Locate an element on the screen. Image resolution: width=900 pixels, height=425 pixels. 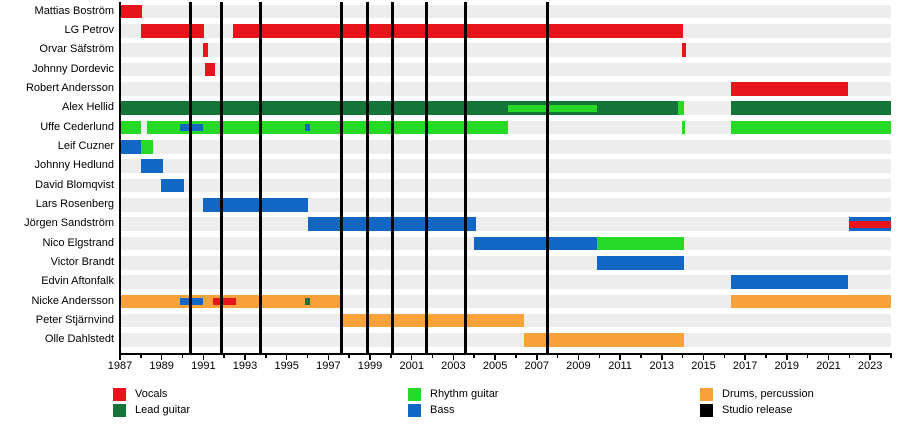
legend-swatch-lead_guitar is located at coordinates (119, 410).